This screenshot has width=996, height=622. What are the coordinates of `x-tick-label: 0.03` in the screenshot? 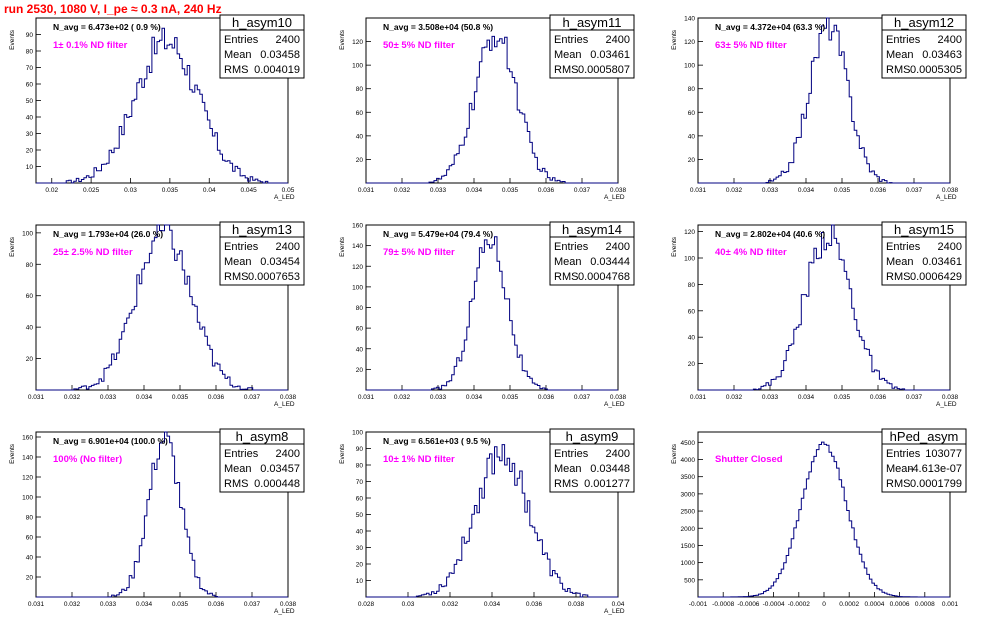 It's located at (130, 190).